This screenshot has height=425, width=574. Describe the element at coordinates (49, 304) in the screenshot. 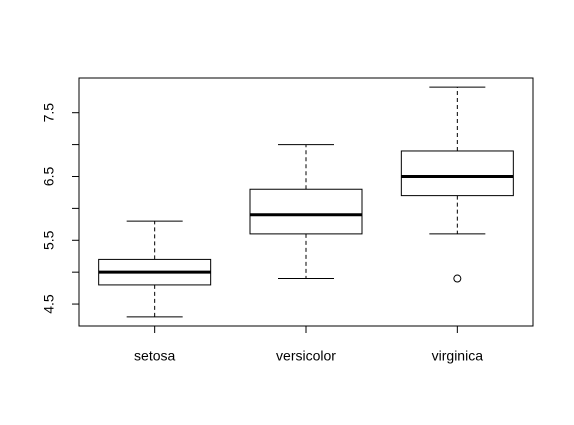

I see `y-tick-label: 4.5` at that location.